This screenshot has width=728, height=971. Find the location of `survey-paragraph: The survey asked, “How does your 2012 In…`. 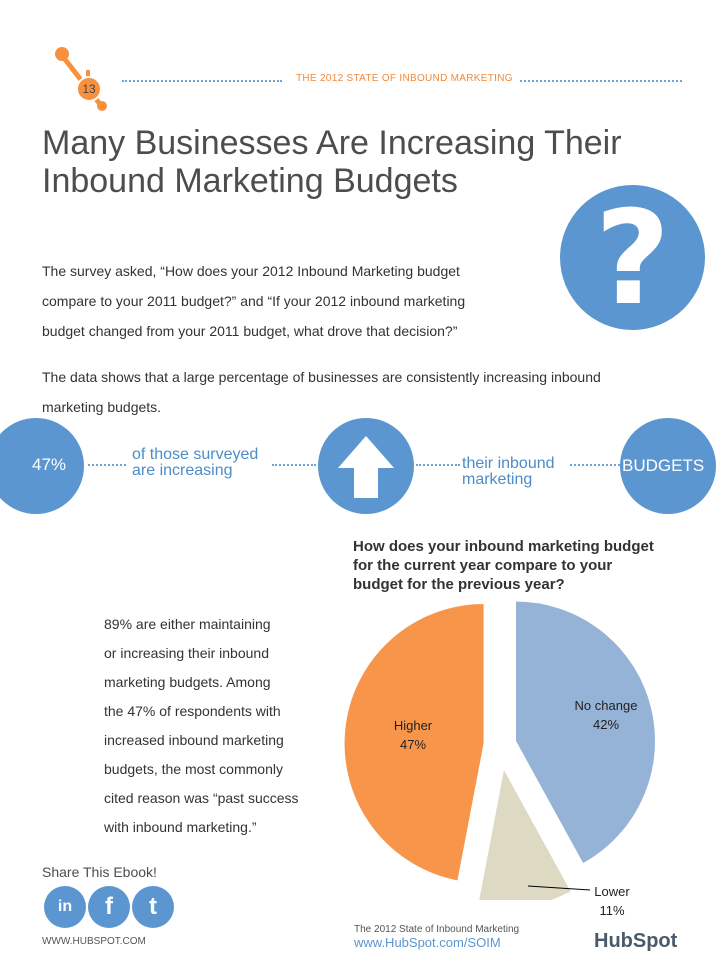

survey-paragraph: The survey asked, “How does your 2012 In… is located at coordinates (254, 301).